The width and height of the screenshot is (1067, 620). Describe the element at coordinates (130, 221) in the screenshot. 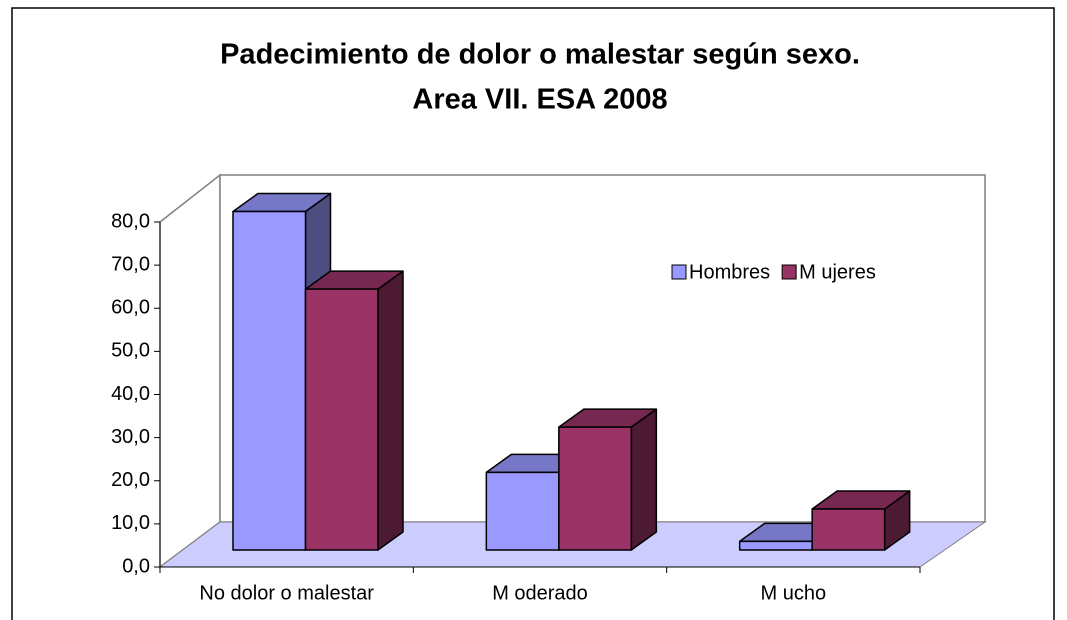

I see `y-tick-label: 80,0` at that location.